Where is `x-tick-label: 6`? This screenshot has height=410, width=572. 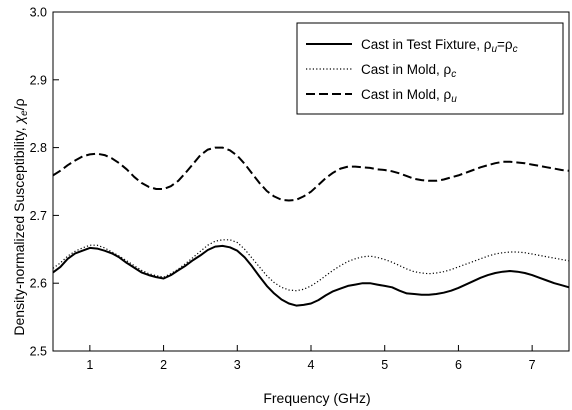
x-tick-label: 6 is located at coordinates (458, 365).